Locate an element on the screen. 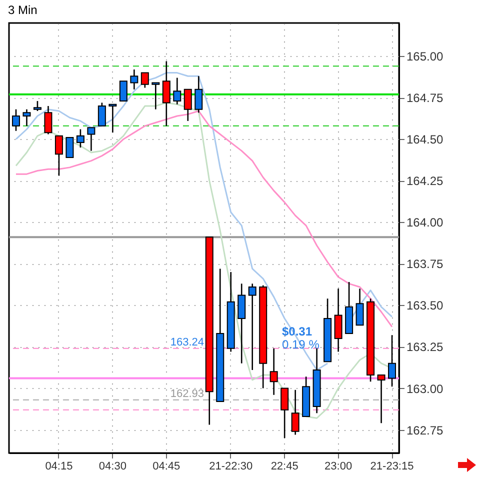  y-tick-label: 164.25 is located at coordinates (425, 181).